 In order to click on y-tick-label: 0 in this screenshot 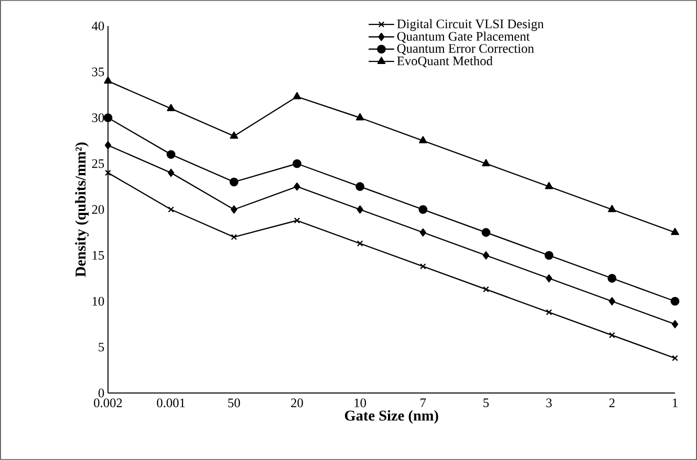, I will do `click(101, 393)`.